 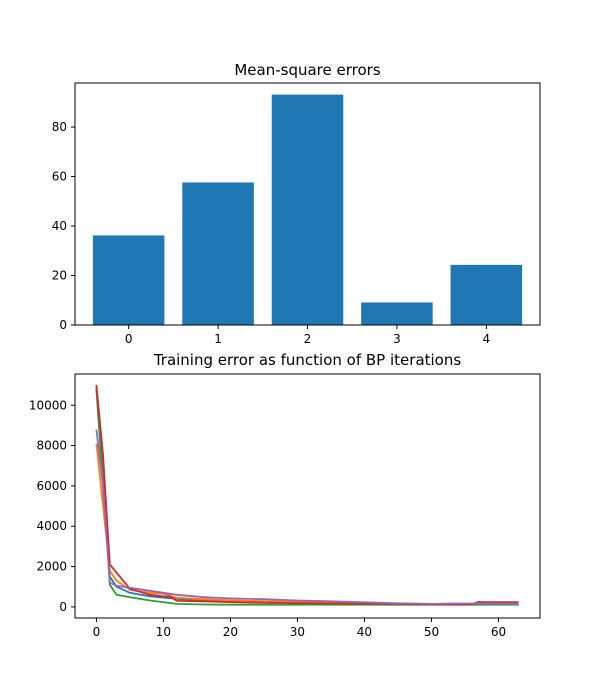 What do you see at coordinates (51, 567) in the screenshot?
I see `y-tick-label: 2000` at bounding box center [51, 567].